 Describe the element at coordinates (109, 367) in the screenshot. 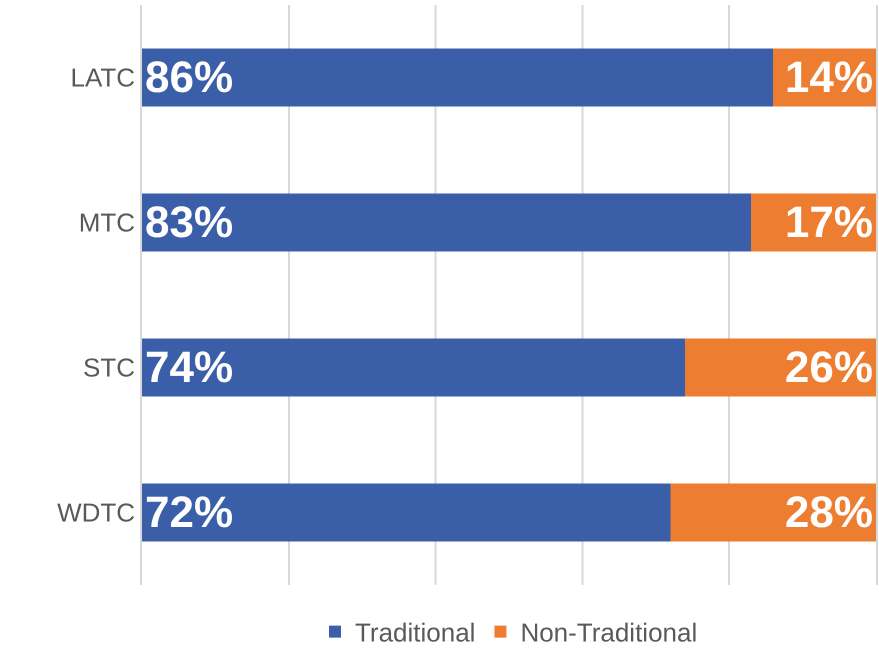

I see `y-tick-label: STC` at that location.